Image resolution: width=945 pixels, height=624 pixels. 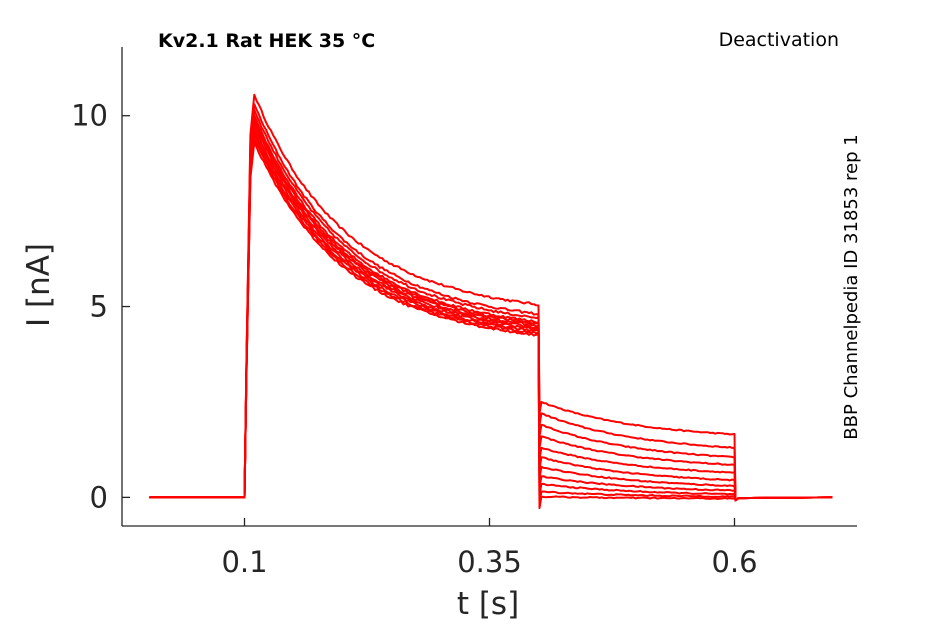 I want to click on channelpedia-id-label: BBP Channelpedia ID 31853 rep 1, so click(x=851, y=286).